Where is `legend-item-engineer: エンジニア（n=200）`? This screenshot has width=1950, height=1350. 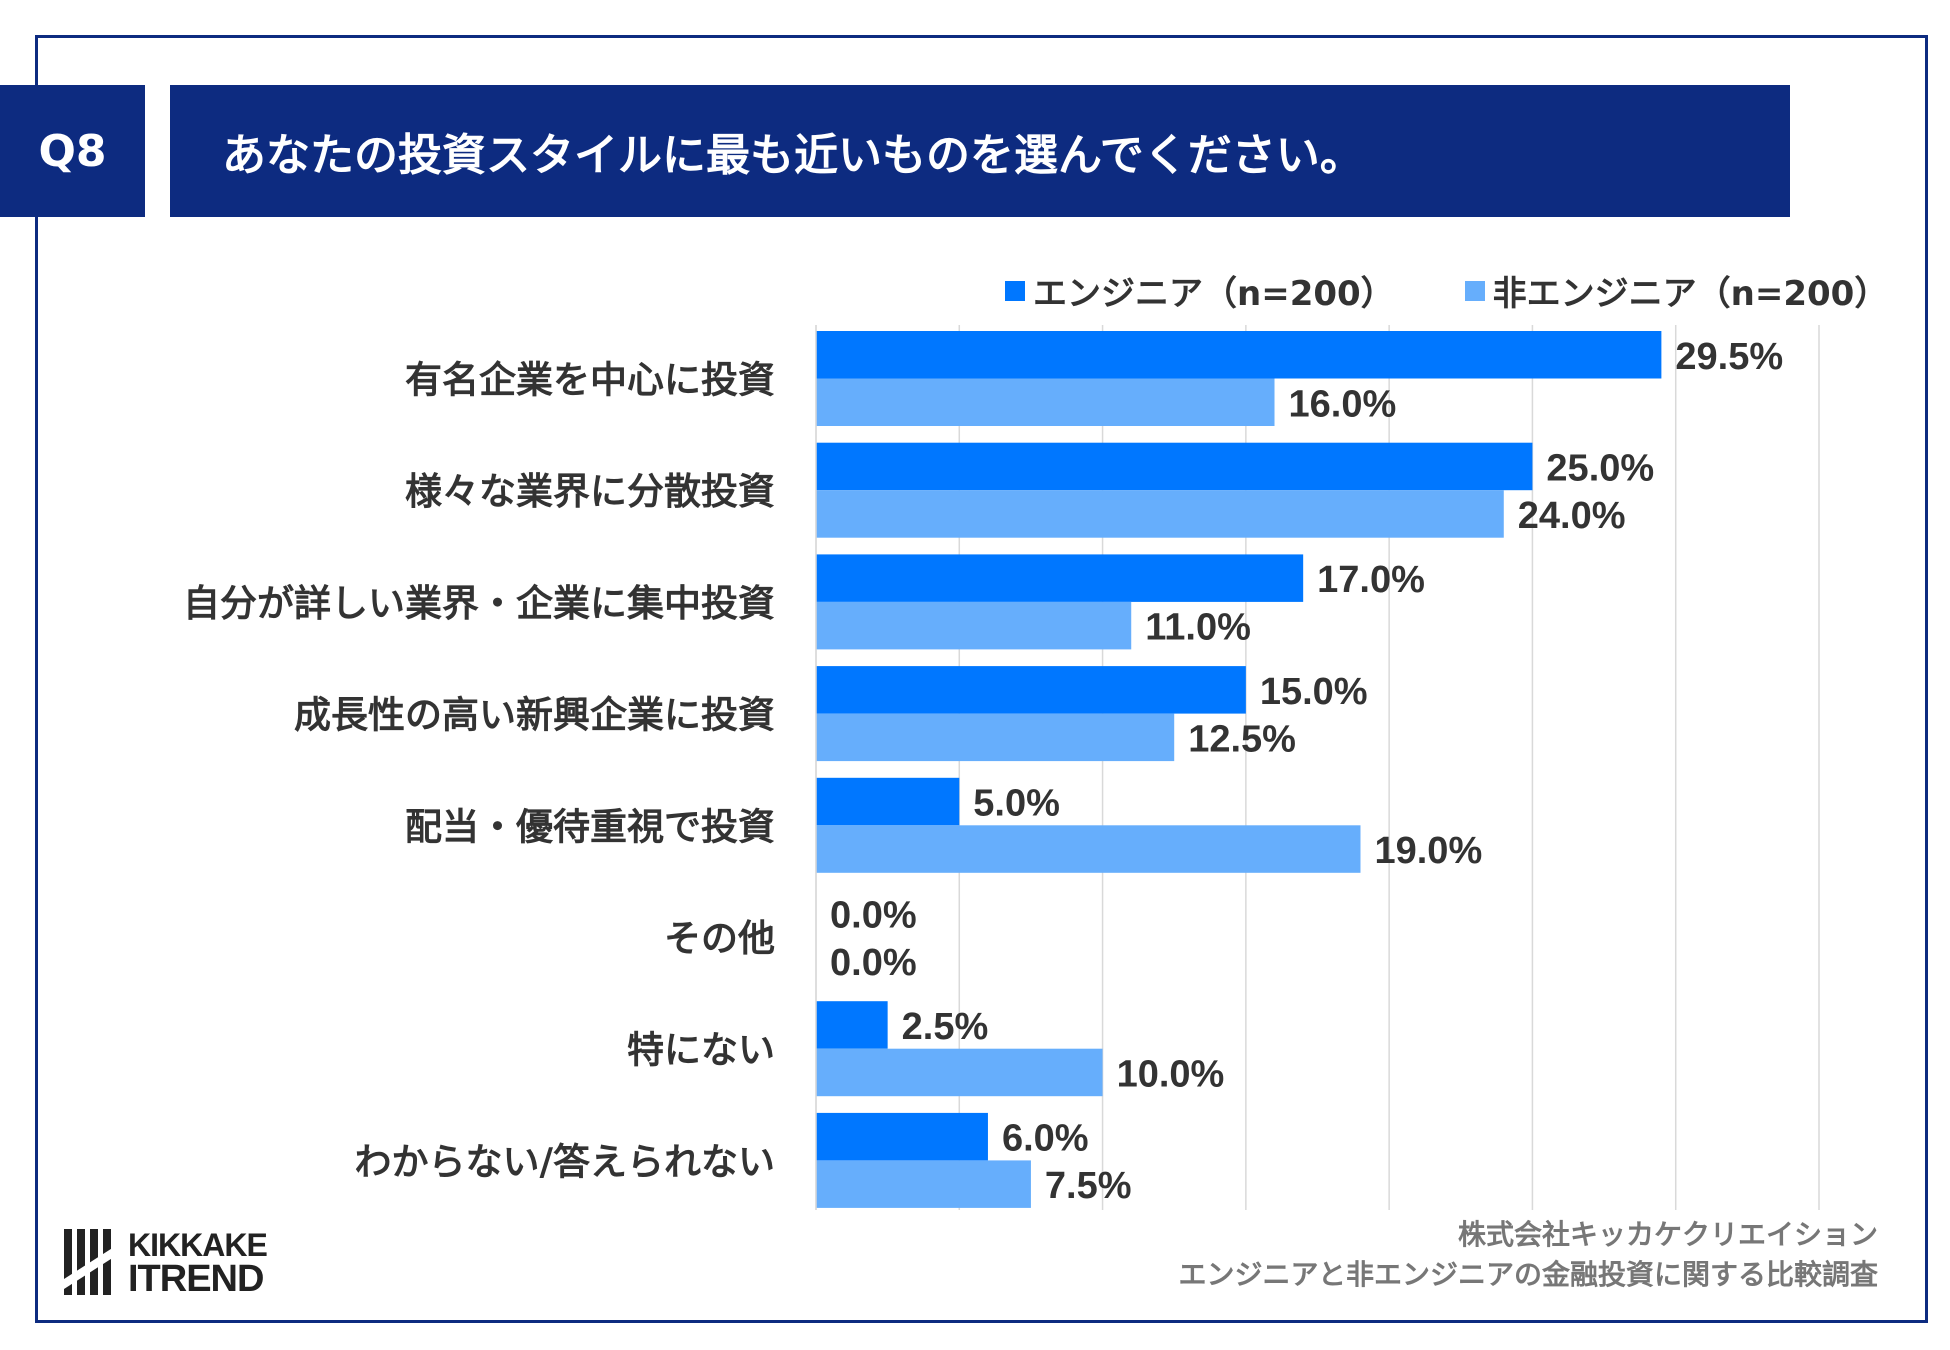 legend-item-engineer: エンジニア（n=200） is located at coordinates (1200, 290).